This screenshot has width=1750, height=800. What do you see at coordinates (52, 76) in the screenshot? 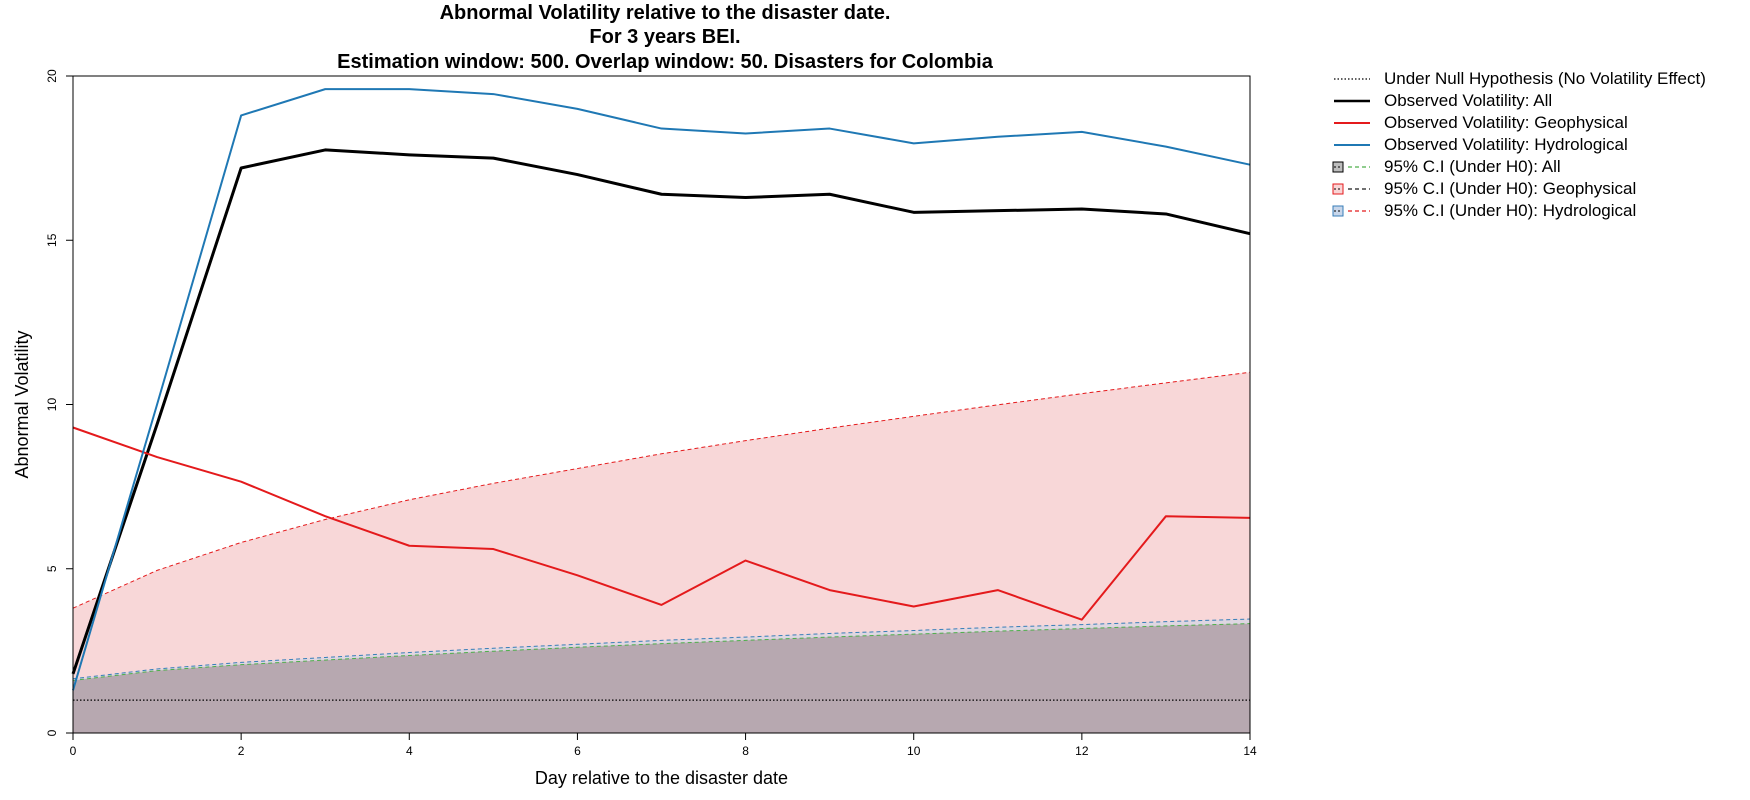
I see `y-tick-label: 20` at bounding box center [52, 76].